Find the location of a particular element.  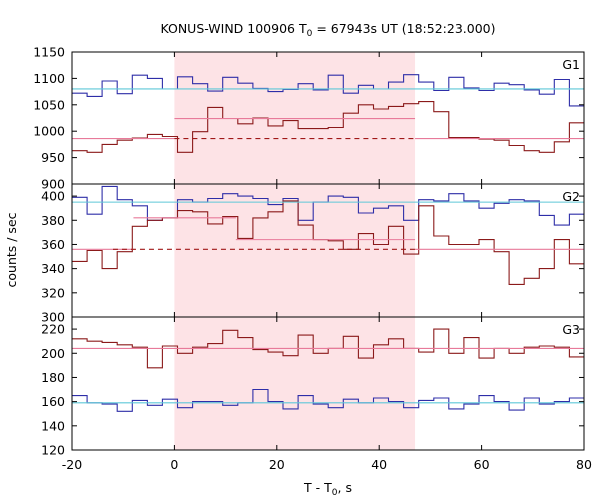

xtick-label-20: 20 is located at coordinates (277, 464).